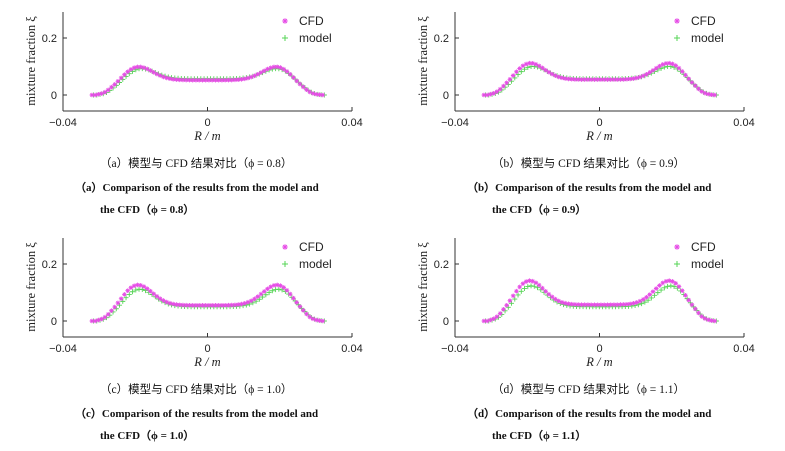 This screenshot has width=785, height=451. Describe the element at coordinates (599, 349) in the screenshot. I see `x-tick-label: 0` at that location.